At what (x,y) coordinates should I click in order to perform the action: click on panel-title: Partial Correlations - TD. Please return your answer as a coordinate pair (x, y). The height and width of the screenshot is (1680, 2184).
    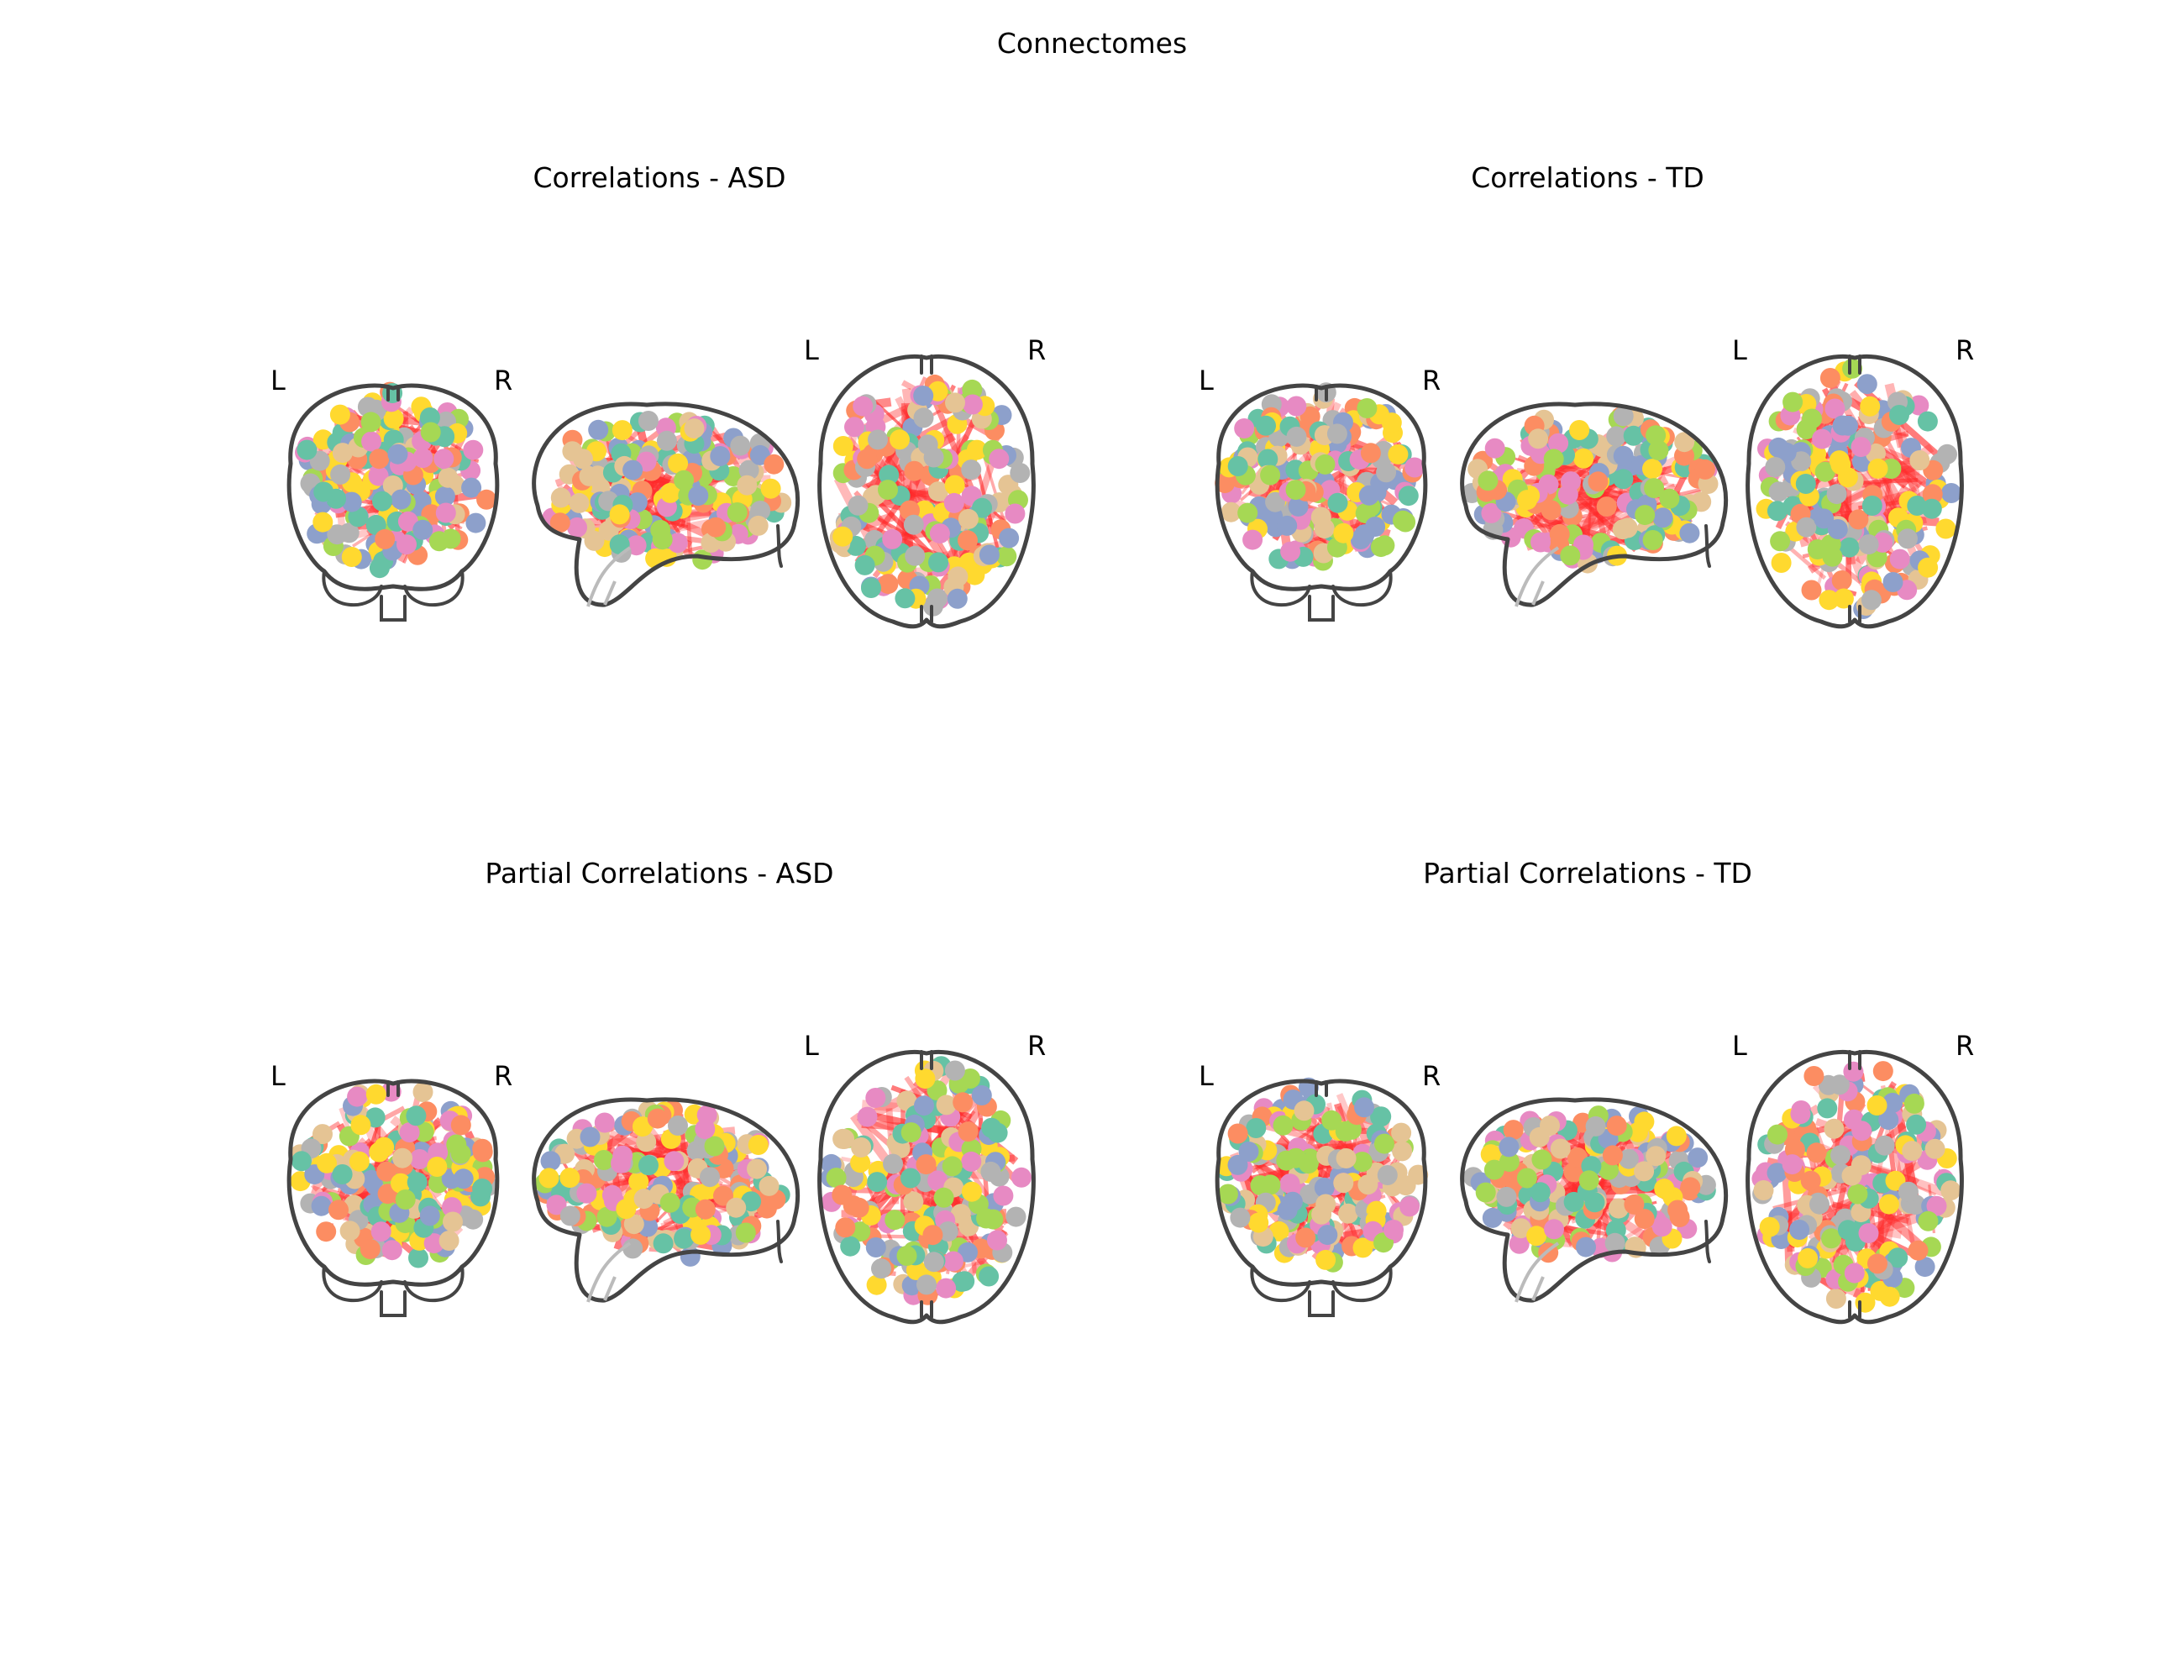
    Looking at the image, I should click on (1587, 873).